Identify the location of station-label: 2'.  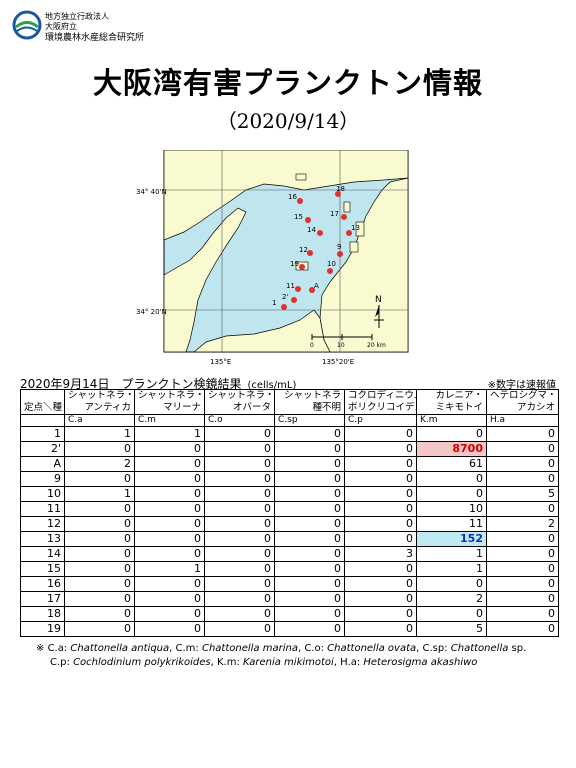
(285, 297).